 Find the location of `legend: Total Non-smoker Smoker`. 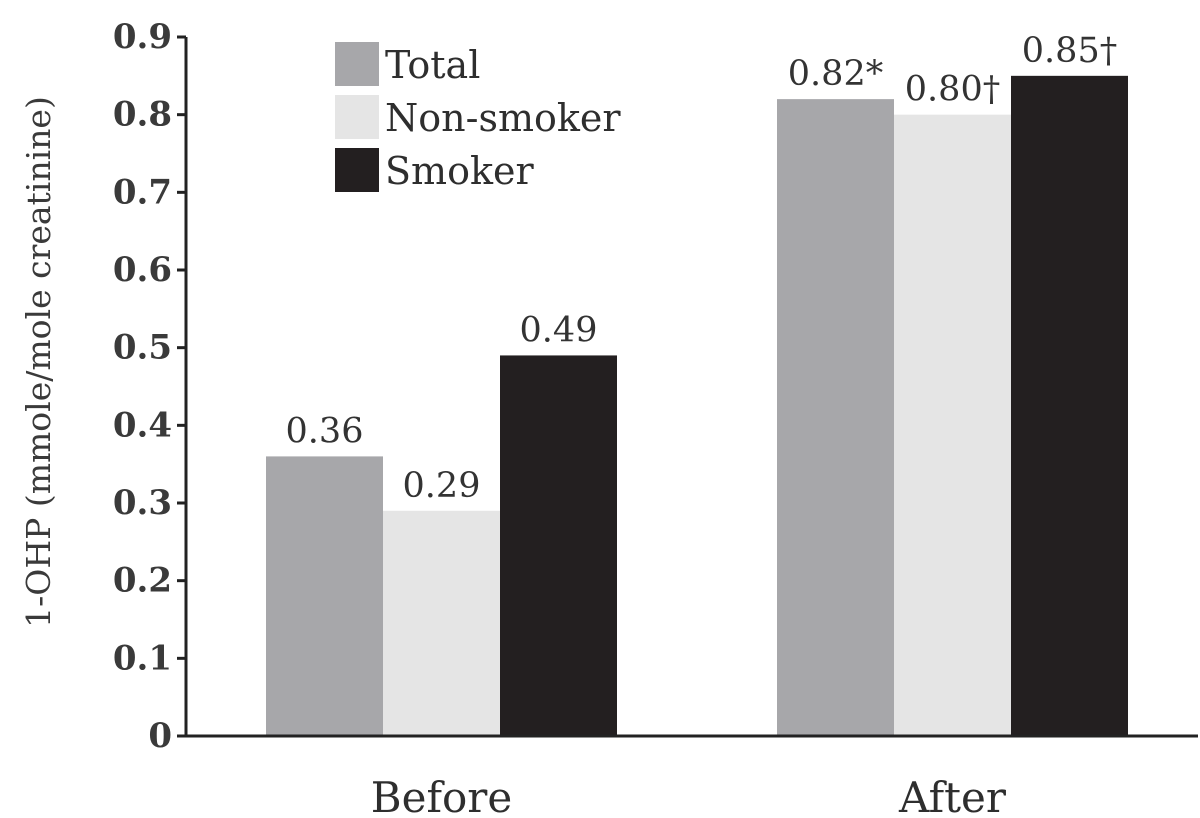

legend: Total Non-smoker Smoker is located at coordinates (478, 117).